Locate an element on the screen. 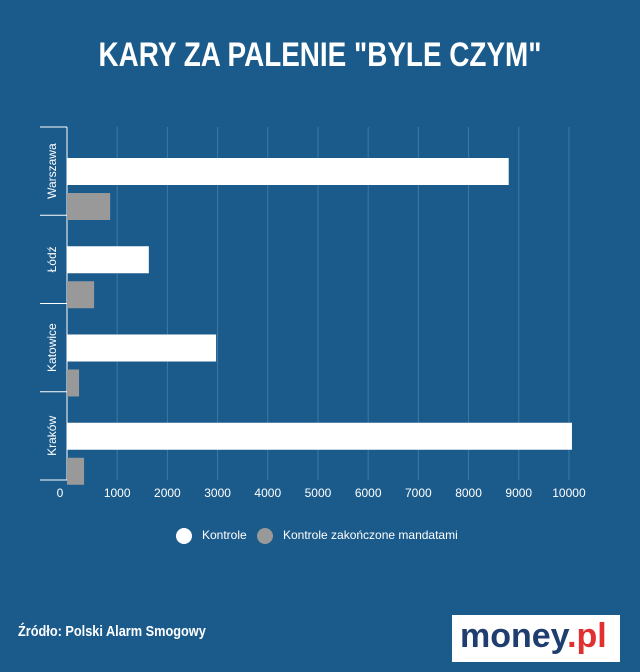 The height and width of the screenshot is (672, 640). y-tick-label: Katowice is located at coordinates (52, 347).